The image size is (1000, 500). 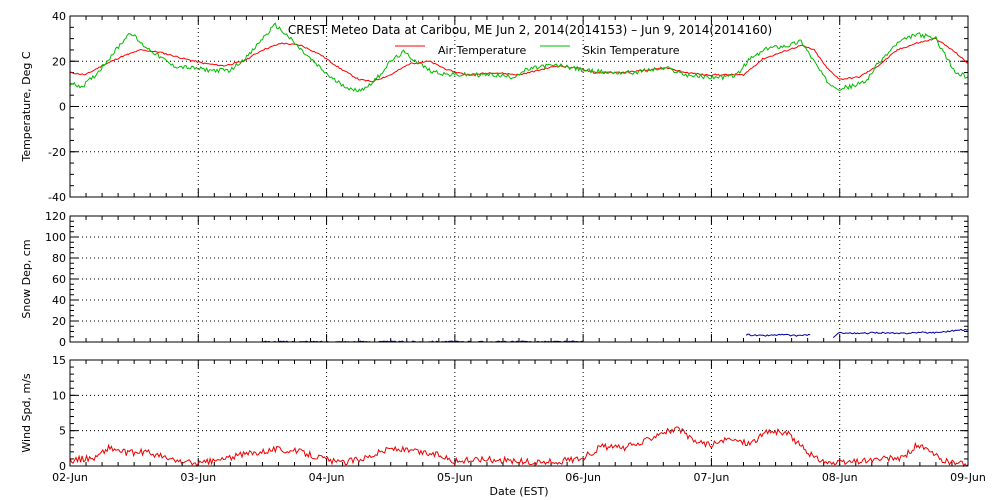 What do you see at coordinates (59, 360) in the screenshot?
I see `y-tick-label: 15` at bounding box center [59, 360].